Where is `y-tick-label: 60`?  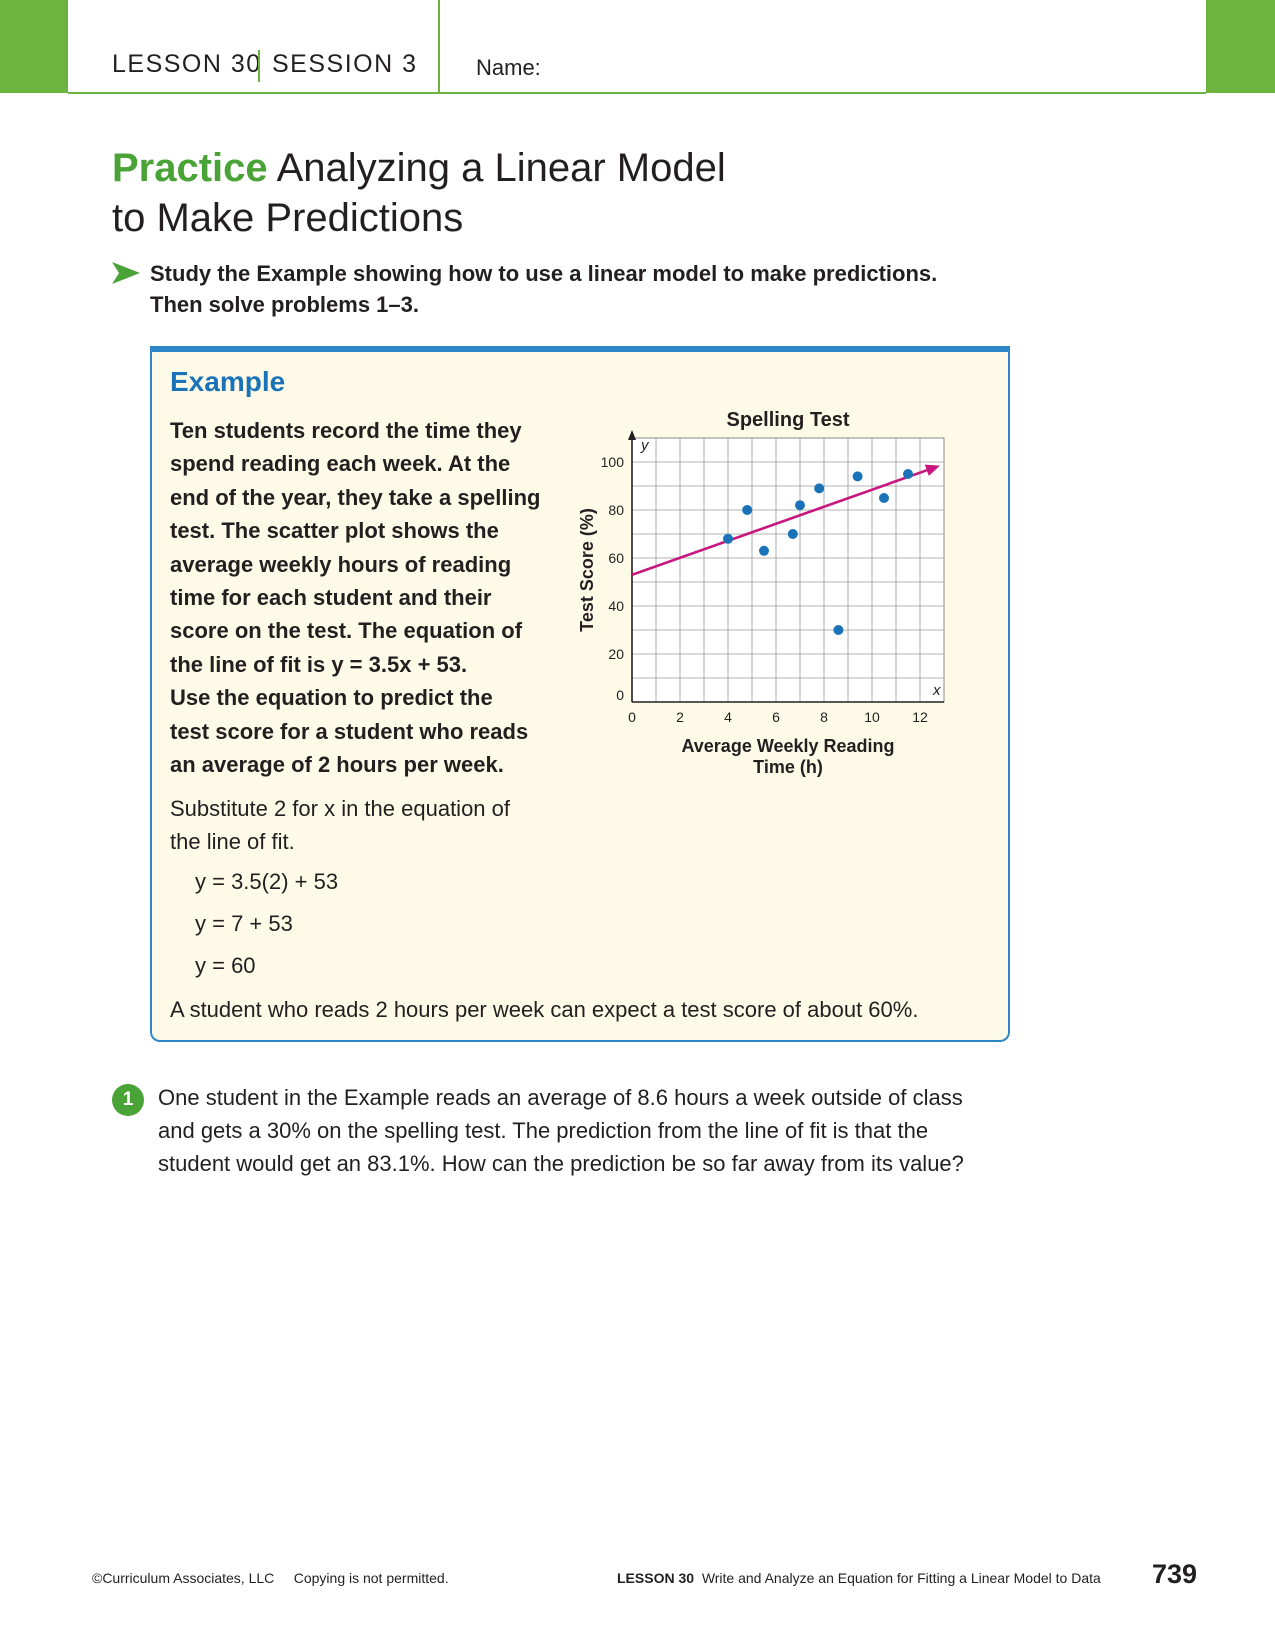 y-tick-label: 60 is located at coordinates (616, 558).